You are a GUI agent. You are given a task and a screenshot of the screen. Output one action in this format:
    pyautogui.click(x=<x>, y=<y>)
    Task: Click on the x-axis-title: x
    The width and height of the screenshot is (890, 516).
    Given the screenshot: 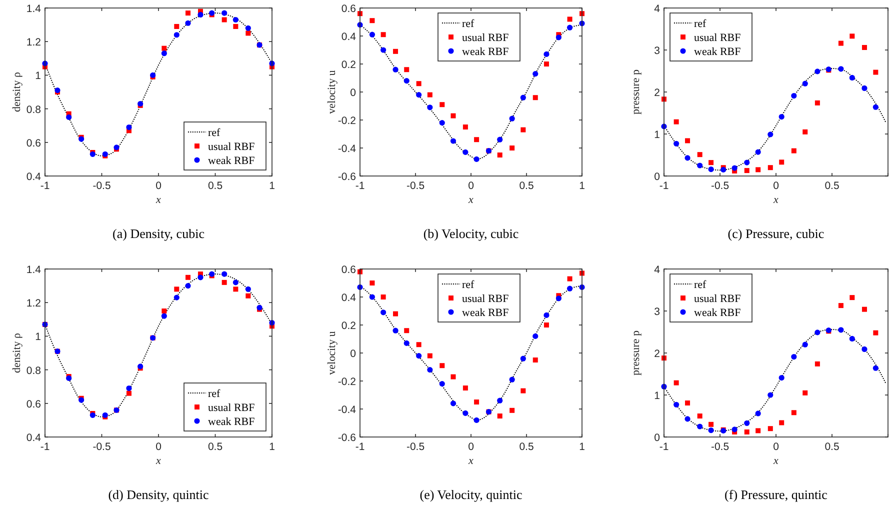 What is the action you would take?
    pyautogui.click(x=775, y=200)
    